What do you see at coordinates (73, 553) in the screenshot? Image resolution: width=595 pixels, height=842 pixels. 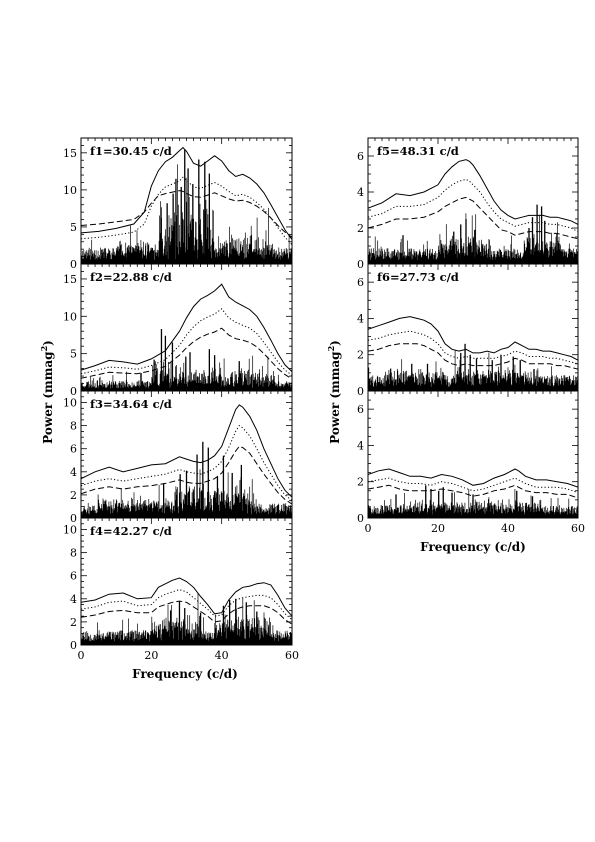 I see `ytick-label-p4: 8` at bounding box center [73, 553].